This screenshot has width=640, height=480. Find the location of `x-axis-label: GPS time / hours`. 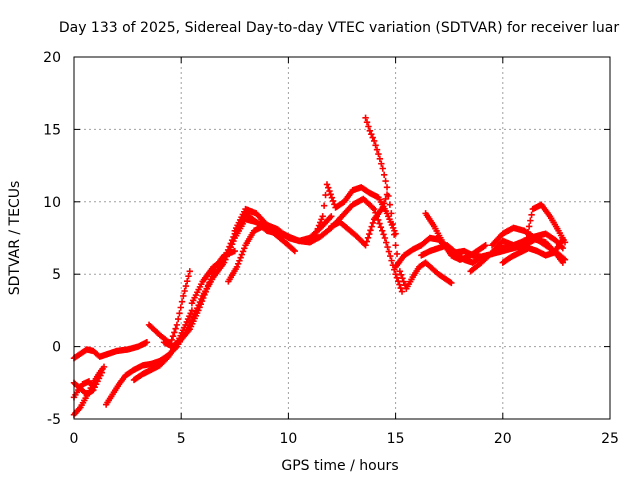

x-axis-label: GPS time / hours is located at coordinates (339, 466).